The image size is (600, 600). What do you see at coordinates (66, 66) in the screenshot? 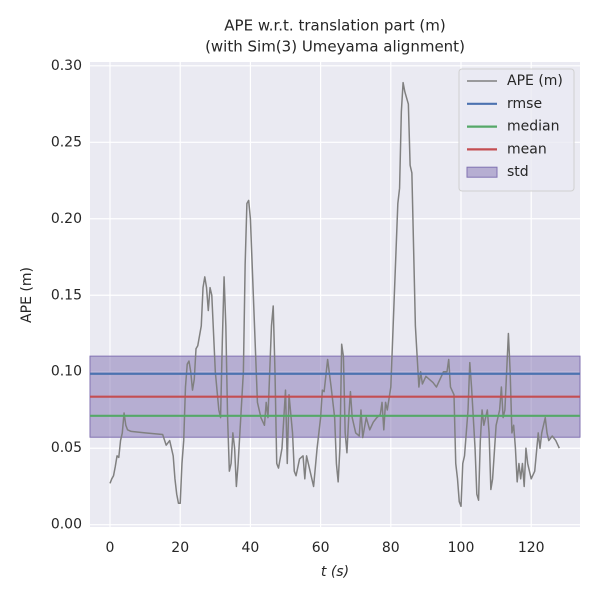
I see `y-tick-label: 0.30` at bounding box center [66, 66].